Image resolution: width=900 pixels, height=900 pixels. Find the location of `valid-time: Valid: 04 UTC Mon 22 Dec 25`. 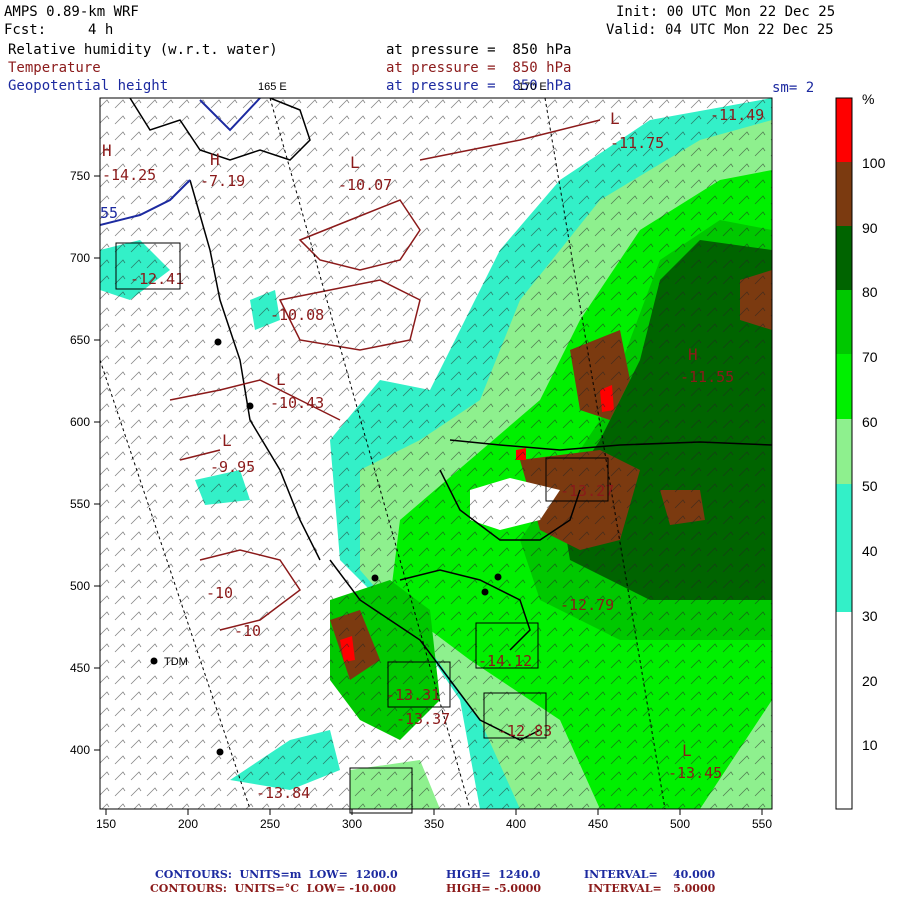

valid-time: Valid: 04 UTC Mon 22 Dec 25 is located at coordinates (720, 30).